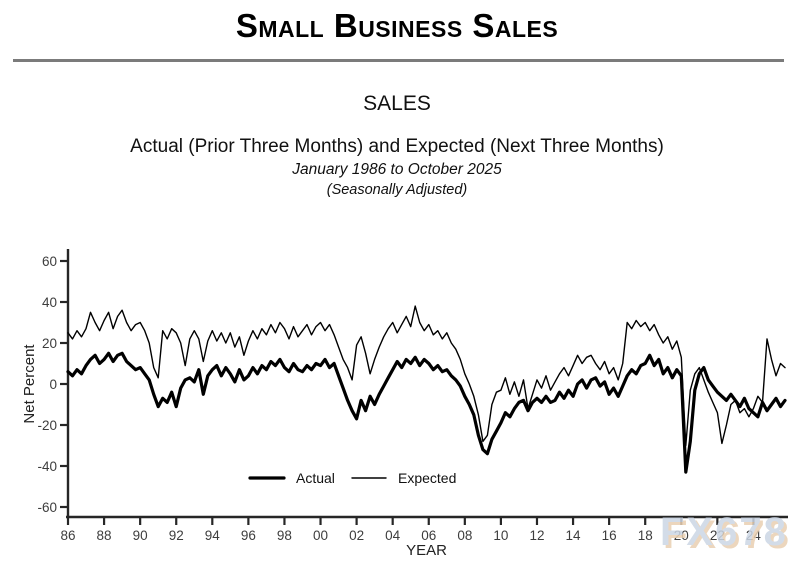 Image resolution: width=794 pixels, height=571 pixels. What do you see at coordinates (398, 60) in the screenshot?
I see `title-divider` at bounding box center [398, 60].